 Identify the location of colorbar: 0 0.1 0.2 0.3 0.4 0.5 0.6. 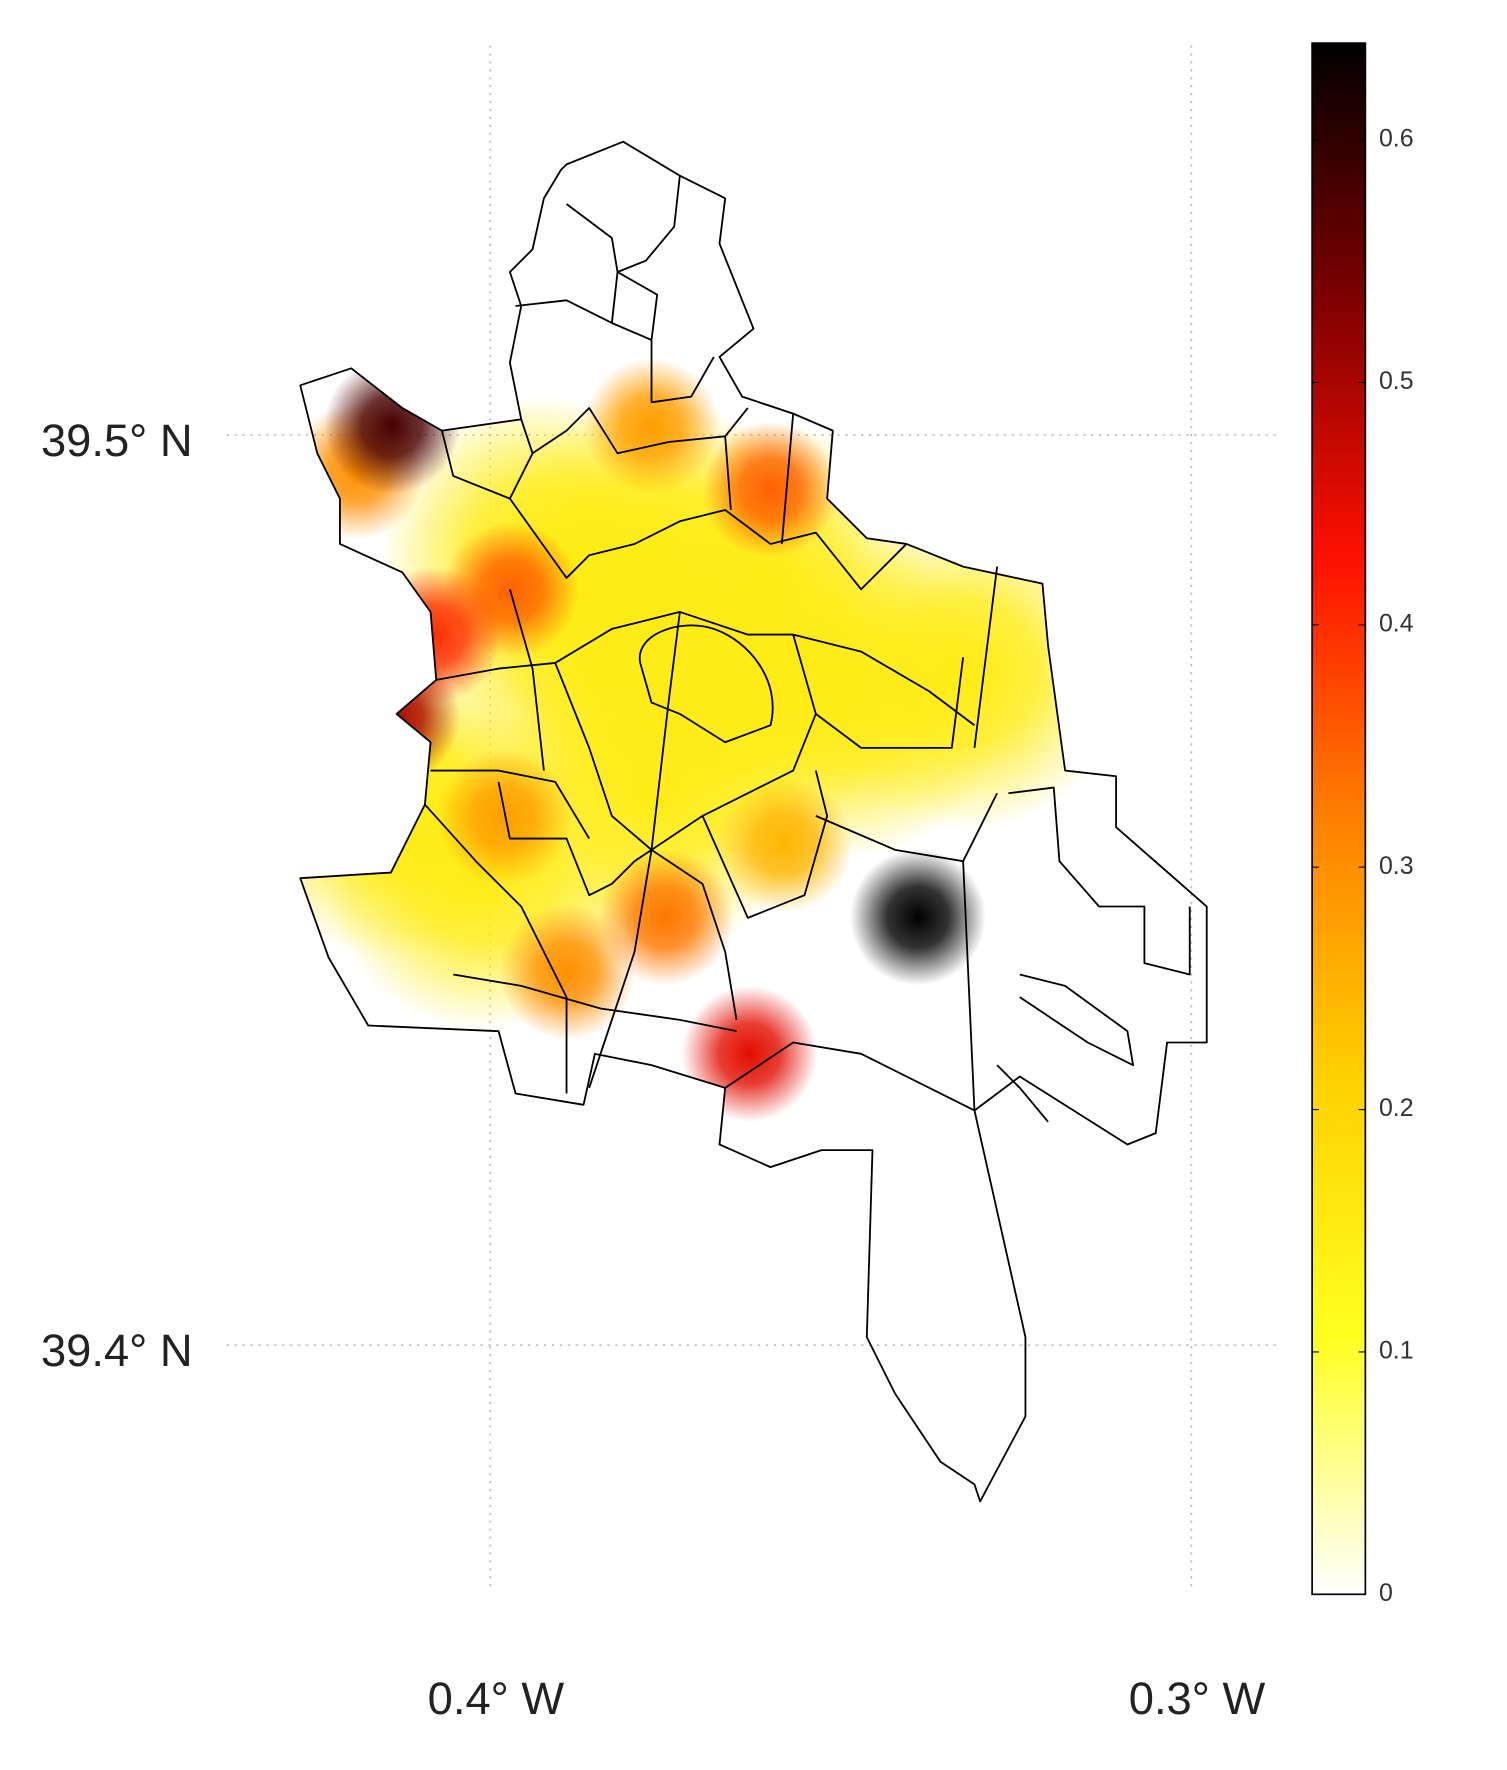
(1362, 824).